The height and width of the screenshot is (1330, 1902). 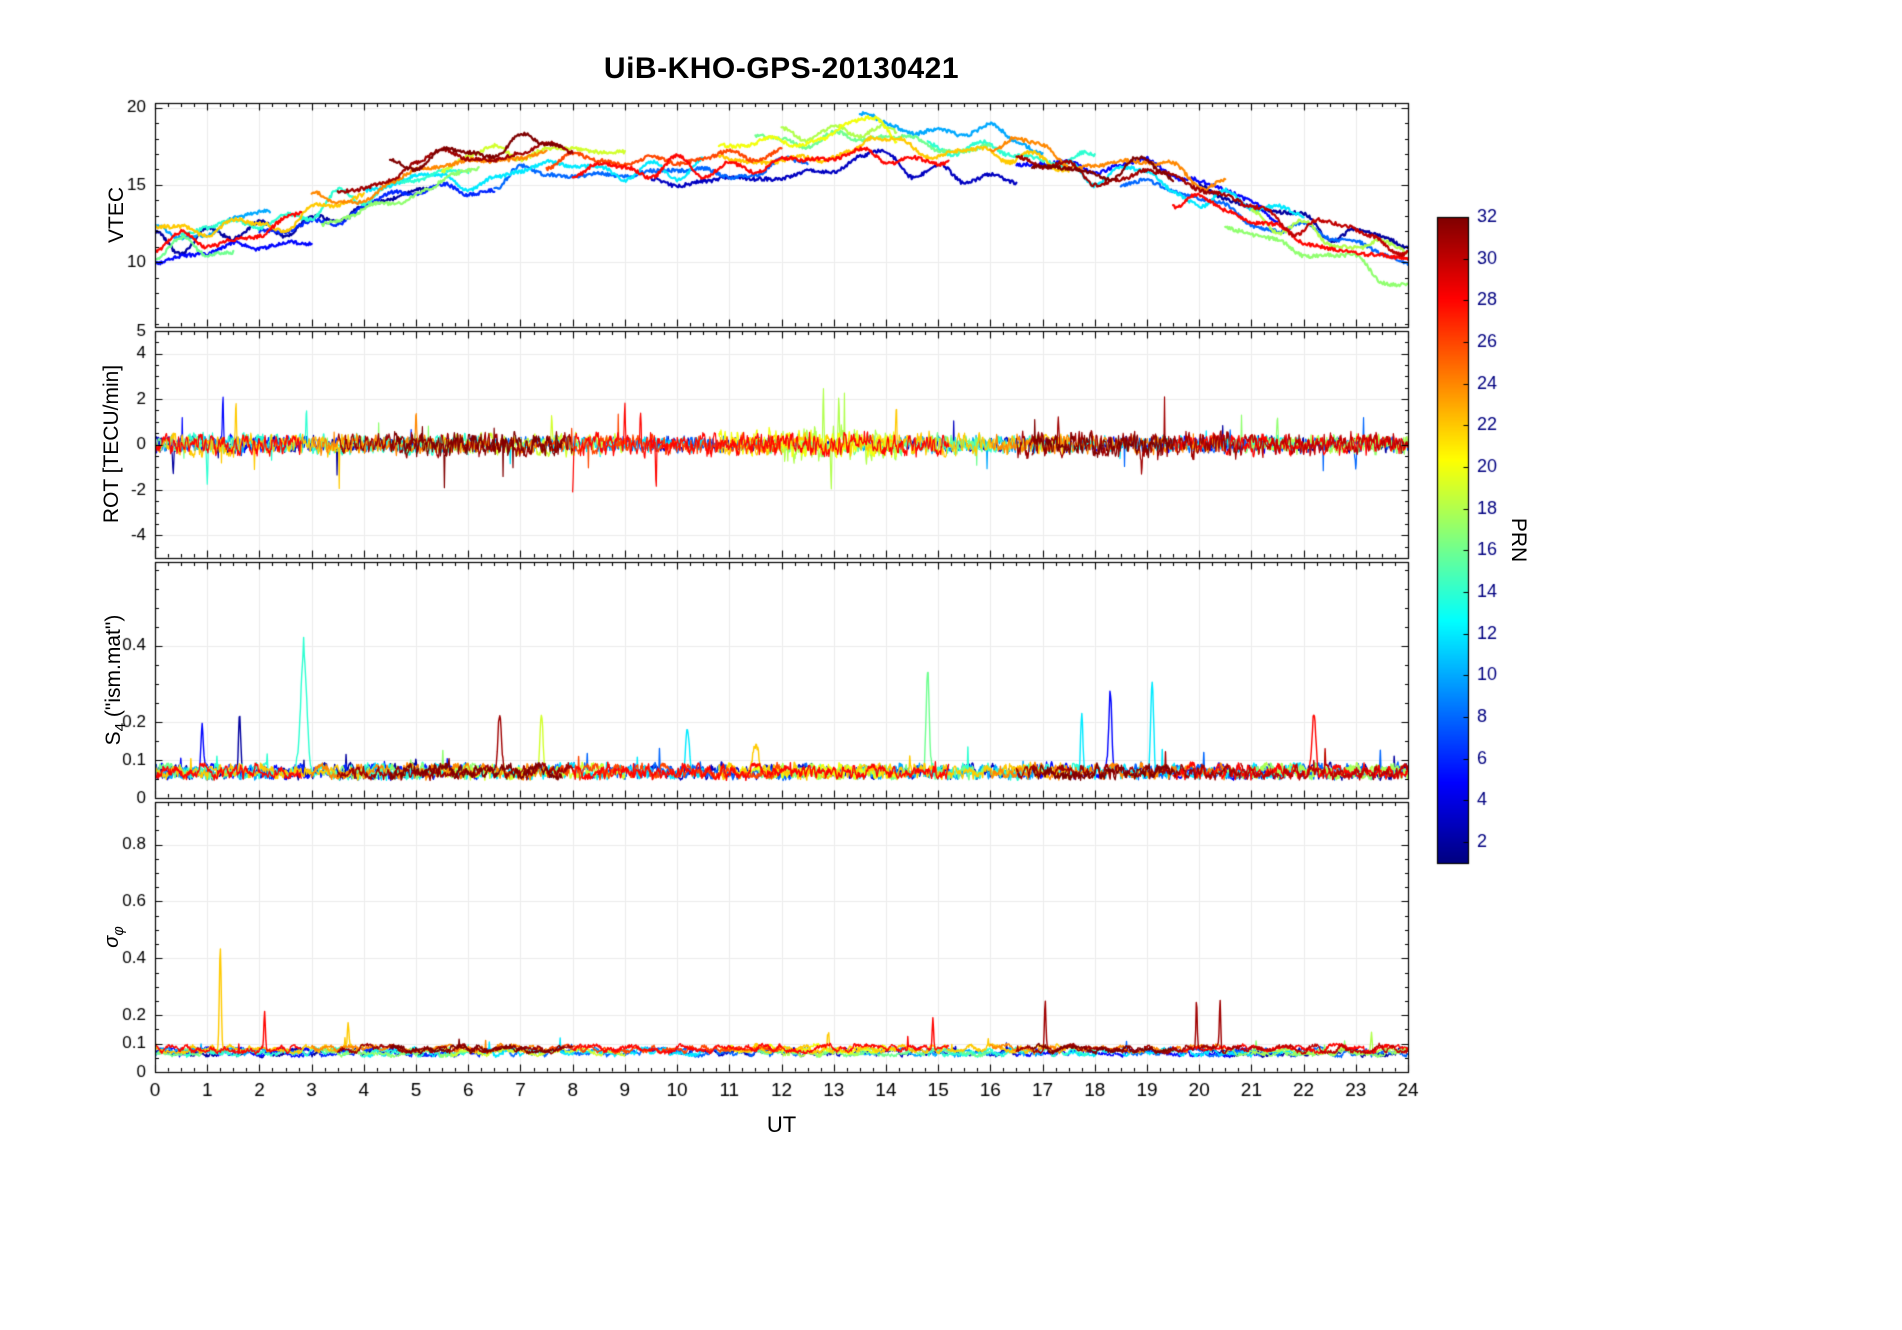 I want to click on x-axis-label: UT, so click(x=781, y=1124).